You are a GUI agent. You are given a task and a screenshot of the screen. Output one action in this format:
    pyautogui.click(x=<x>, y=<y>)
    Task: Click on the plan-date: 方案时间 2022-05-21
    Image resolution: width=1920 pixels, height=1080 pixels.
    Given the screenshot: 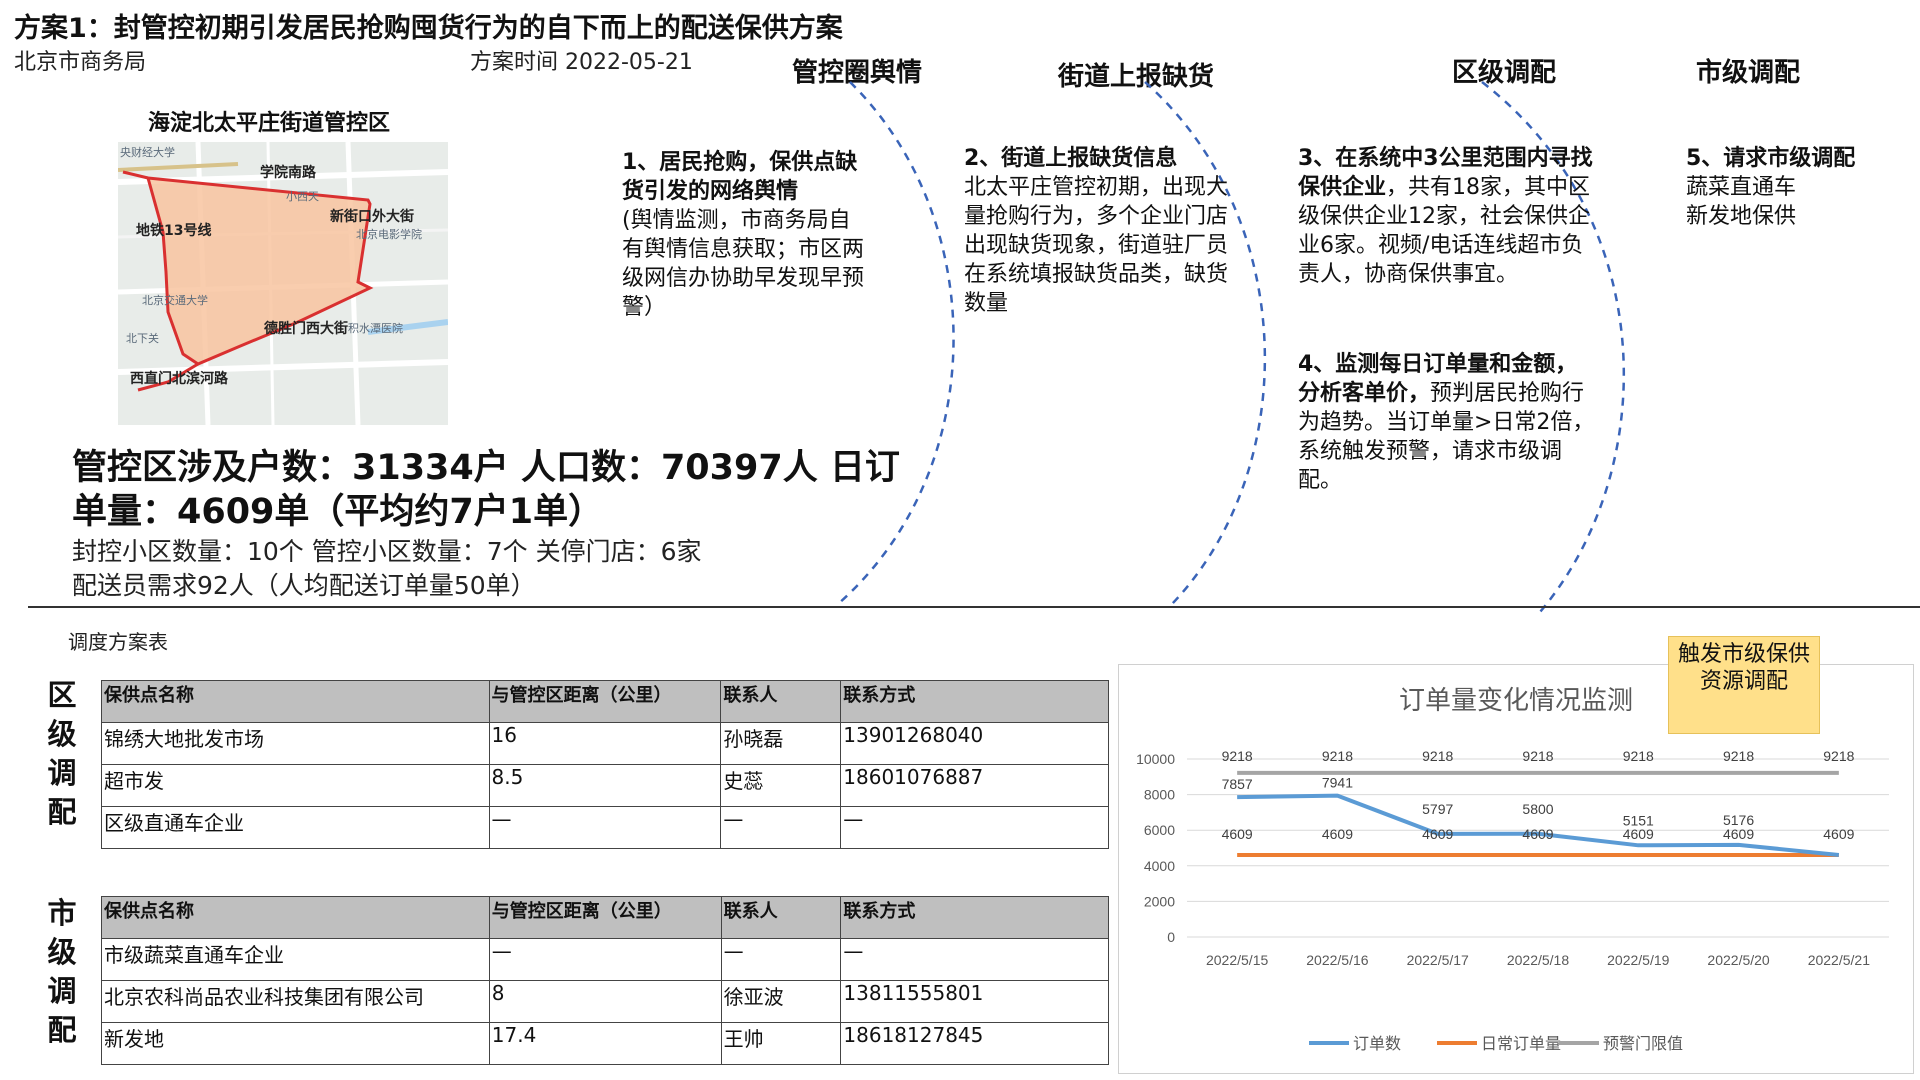 What is the action you would take?
    pyautogui.click(x=581, y=62)
    